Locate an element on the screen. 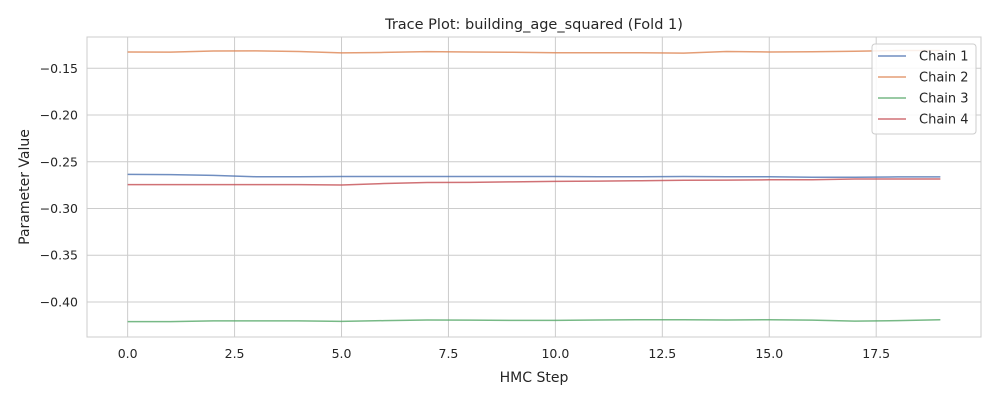 This screenshot has height=400, width=1000. y-tick-label: −0.20 is located at coordinates (59, 115).